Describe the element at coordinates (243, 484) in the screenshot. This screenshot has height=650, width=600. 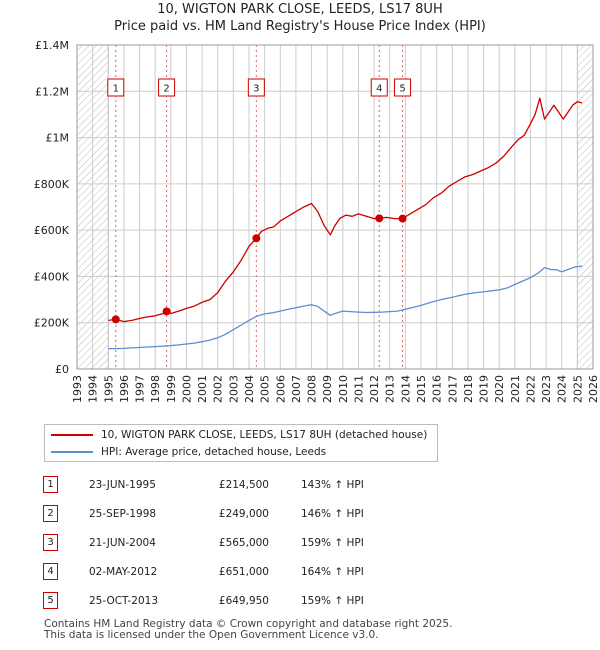
I see `sale-price: £214,500` at that location.